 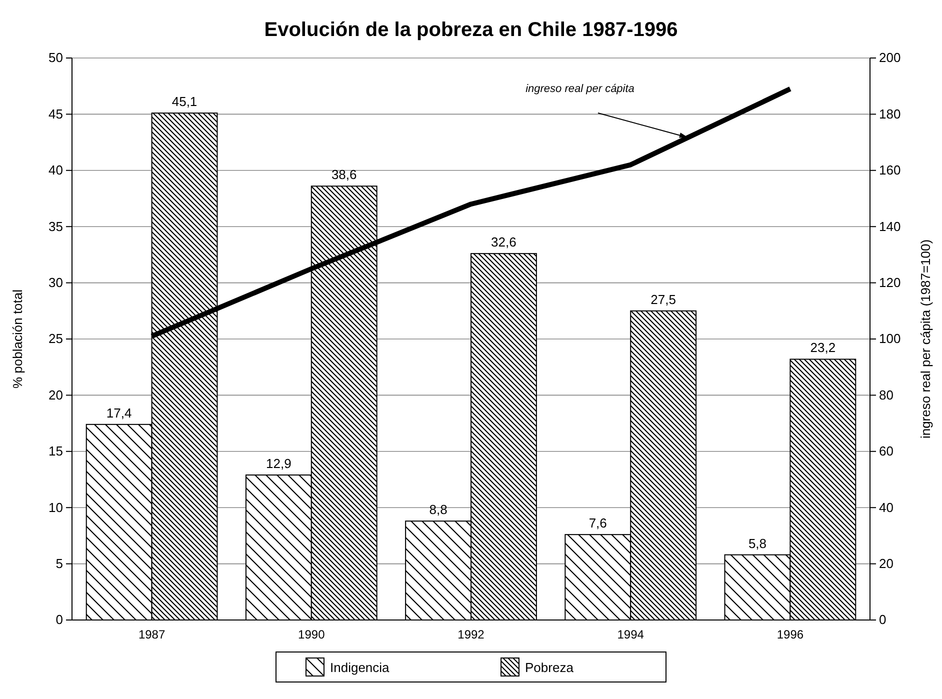 What do you see at coordinates (890, 170) in the screenshot?
I see `y2-tick-label: 160` at bounding box center [890, 170].